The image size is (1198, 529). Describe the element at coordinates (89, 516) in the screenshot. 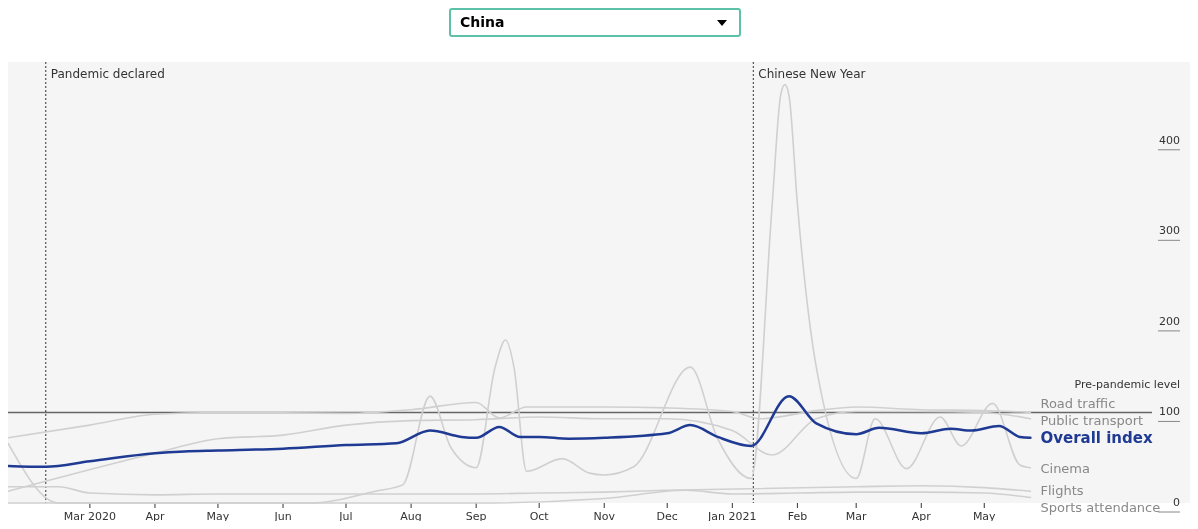

I see `x-tick-label: Mar 2020` at that location.